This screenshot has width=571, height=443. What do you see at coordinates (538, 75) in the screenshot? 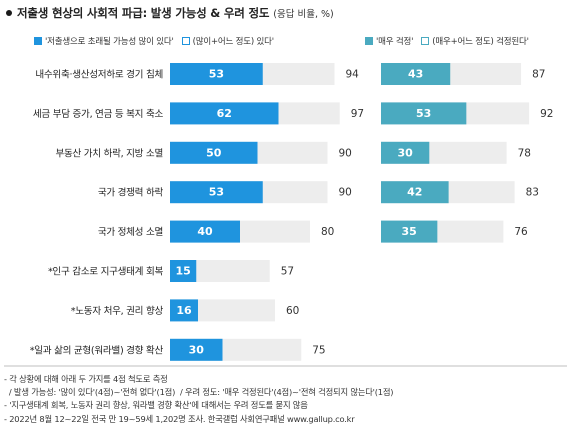
I see `data-label-concern-total: 87` at bounding box center [538, 75].